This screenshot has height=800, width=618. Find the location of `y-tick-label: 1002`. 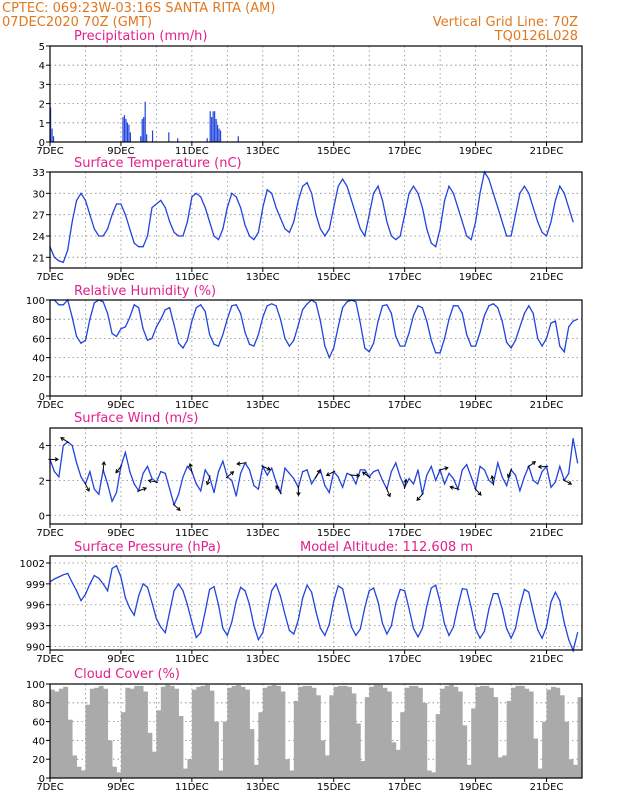

y-tick-label: 1002 is located at coordinates (32, 564).